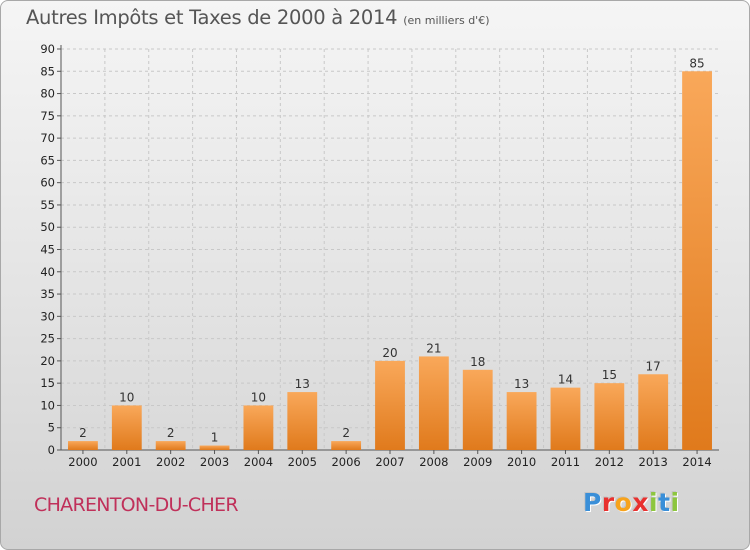 This screenshot has height=550, width=750. What do you see at coordinates (433, 348) in the screenshot?
I see `data-label: 21` at bounding box center [433, 348].